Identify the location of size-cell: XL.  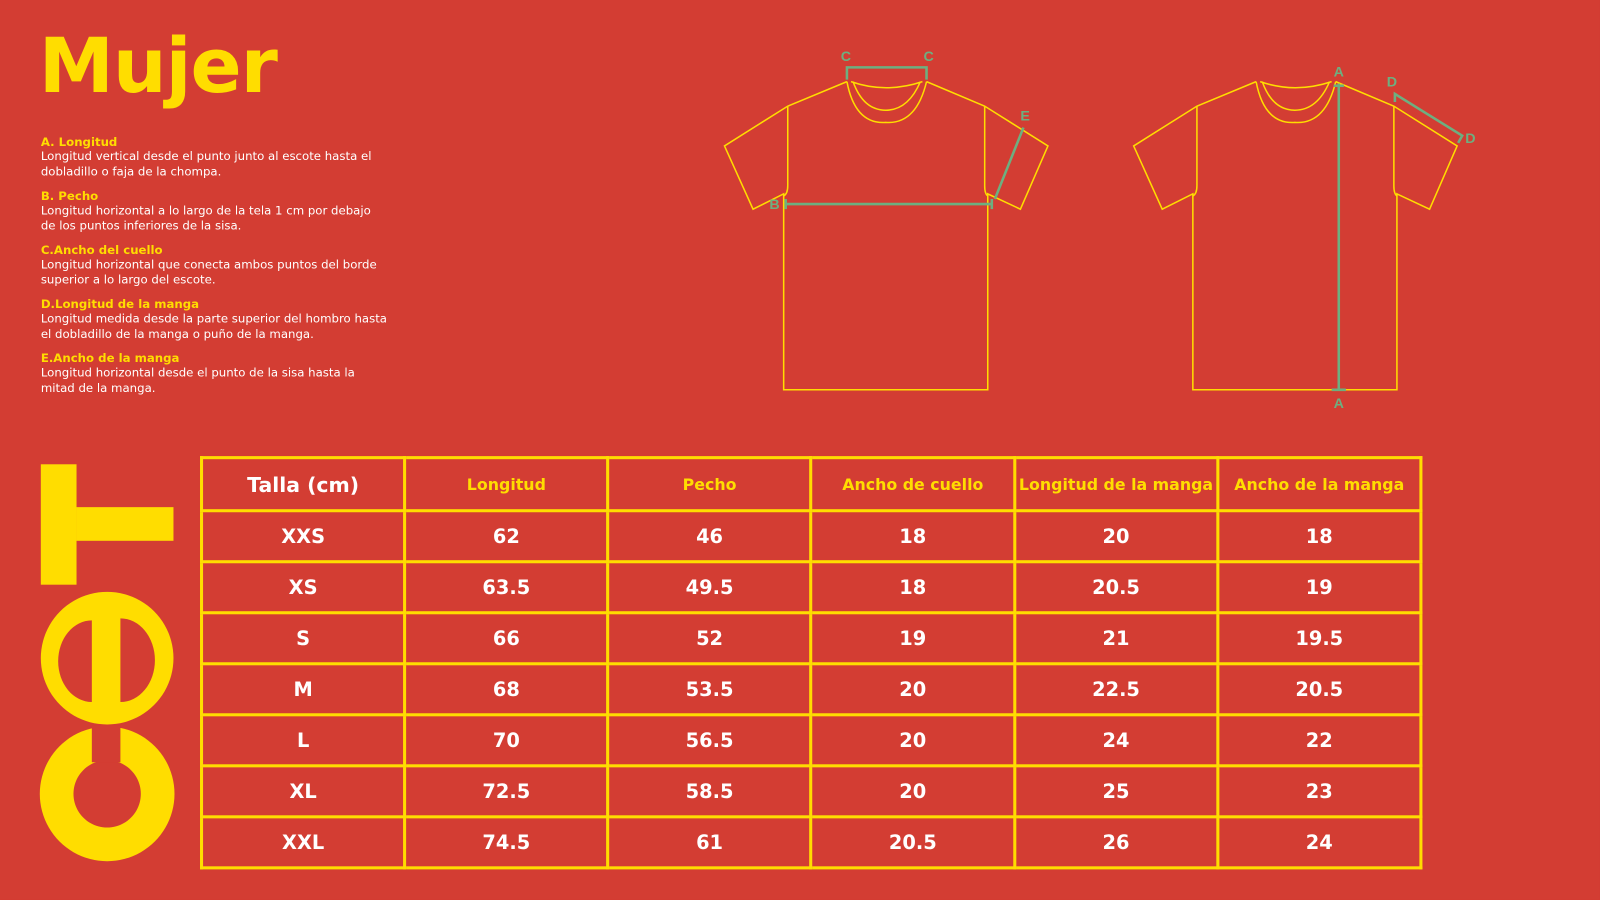
(303, 791).